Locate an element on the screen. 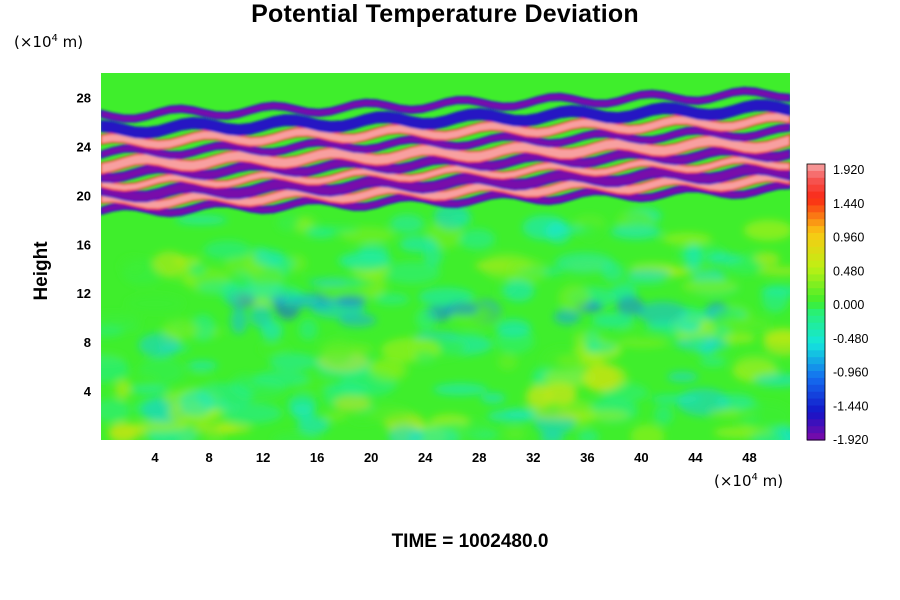 This screenshot has width=900, height=600. colorbar-tick-label: 0.000 is located at coordinates (848, 305).